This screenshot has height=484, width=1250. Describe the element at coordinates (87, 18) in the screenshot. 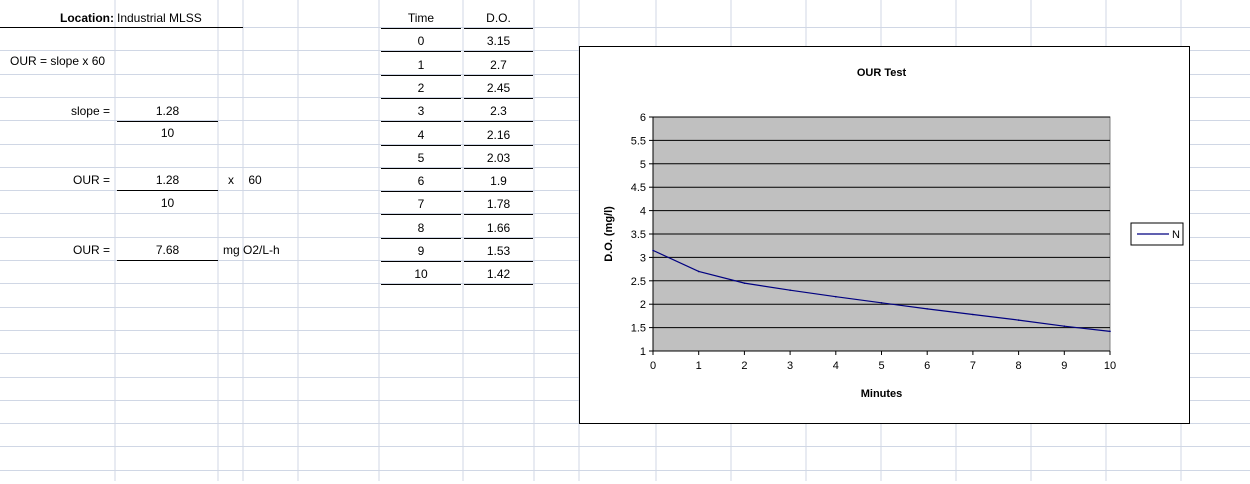

I see `location-label: Location:` at that location.